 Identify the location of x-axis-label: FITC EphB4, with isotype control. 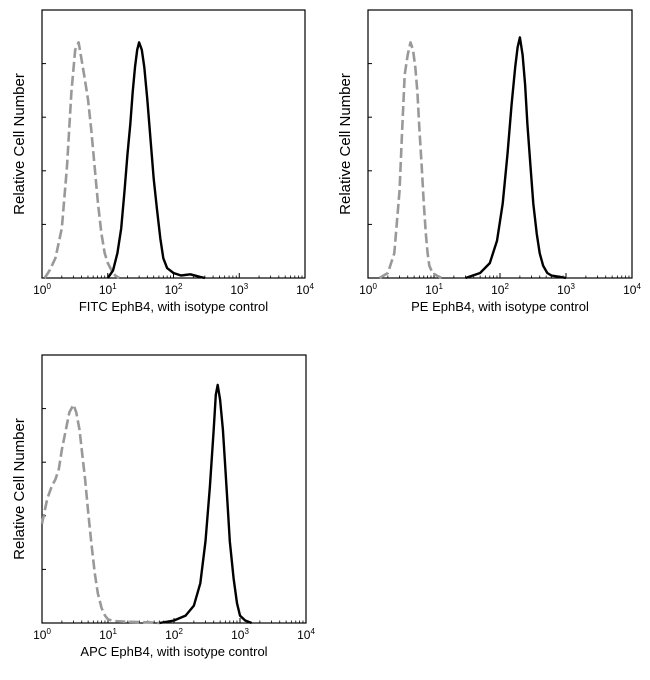
(173, 306).